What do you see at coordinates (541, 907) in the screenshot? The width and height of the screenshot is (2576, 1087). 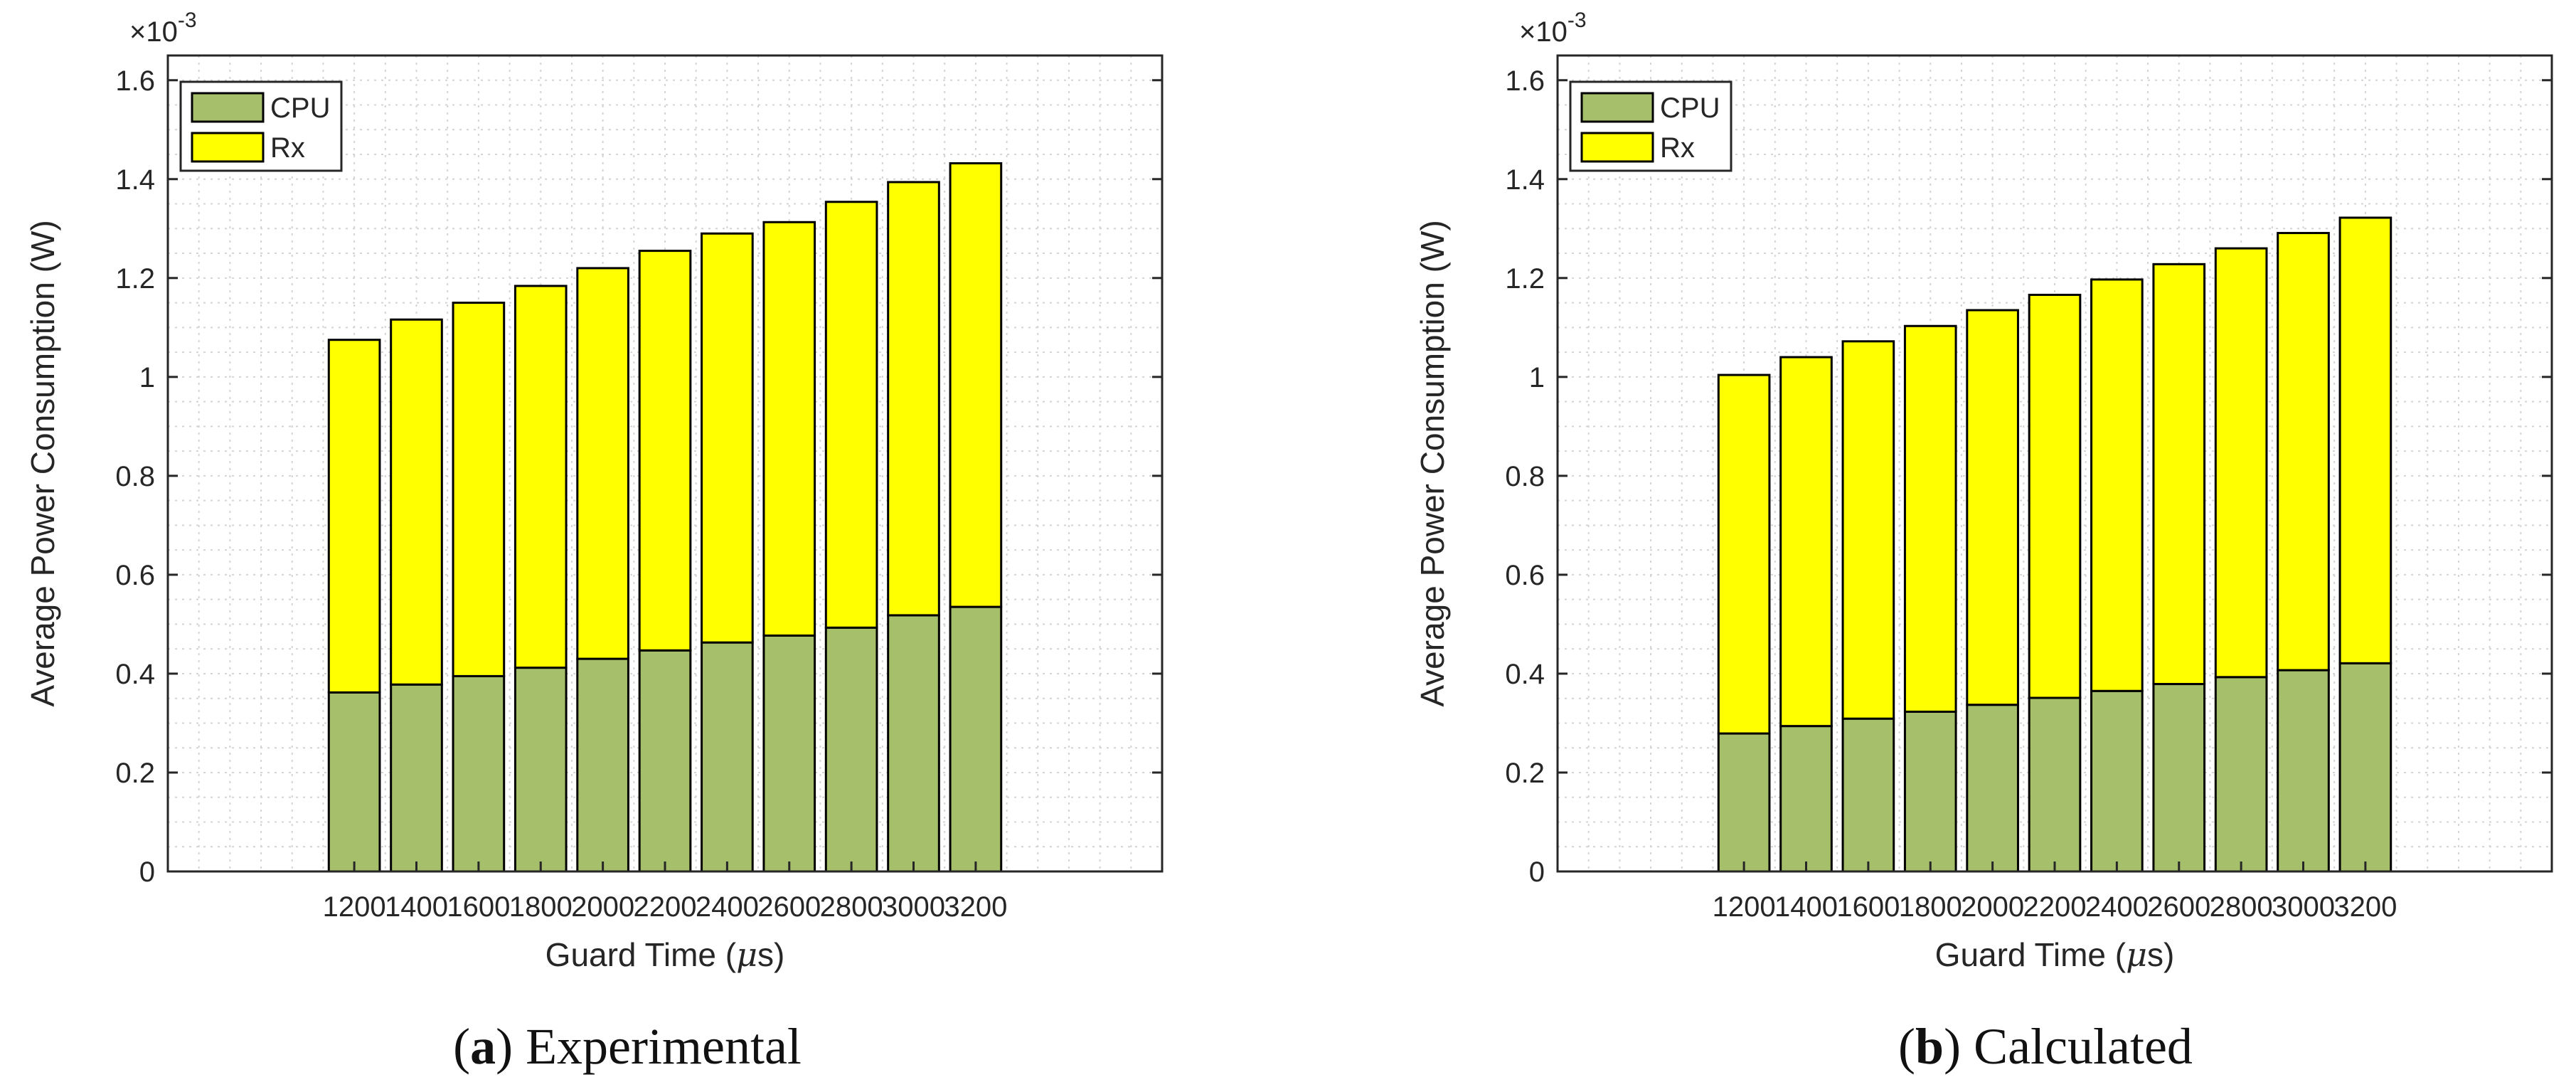 I see `x-tick-label: 1800` at bounding box center [541, 907].